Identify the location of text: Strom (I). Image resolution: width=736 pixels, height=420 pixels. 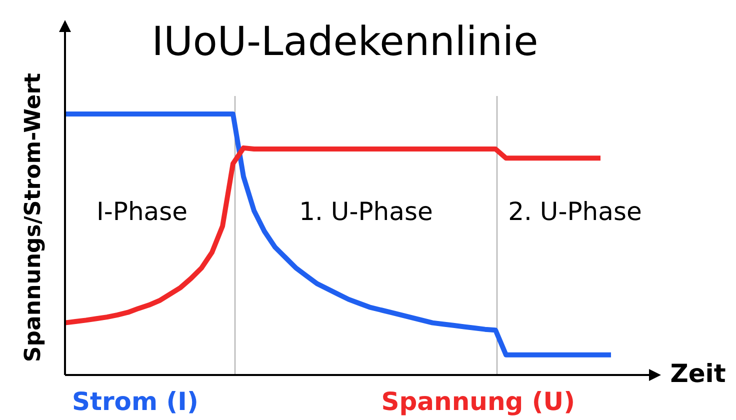
(135, 401).